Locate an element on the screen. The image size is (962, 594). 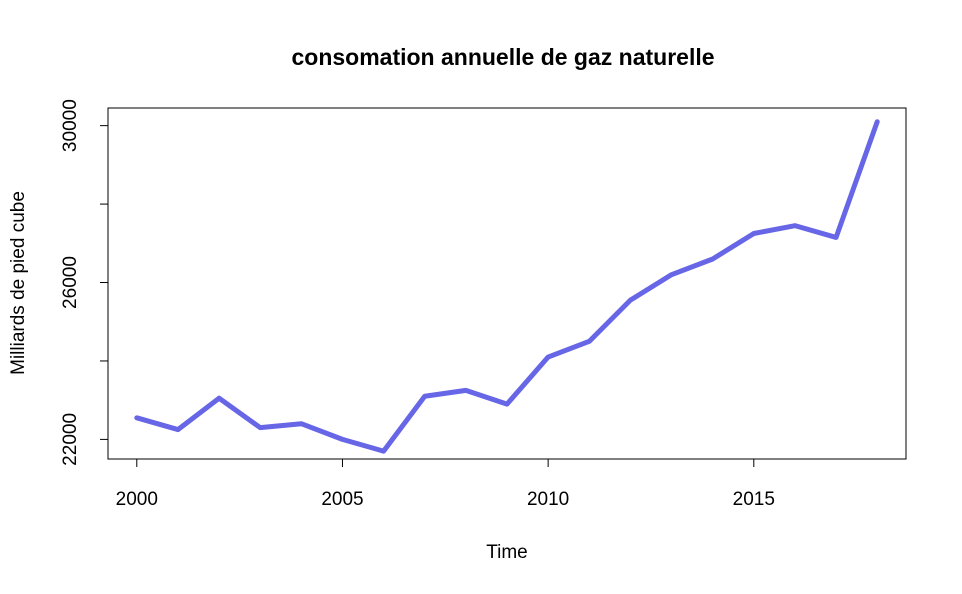
y-axis: 22000 26000 30000 is located at coordinates (84, 282).